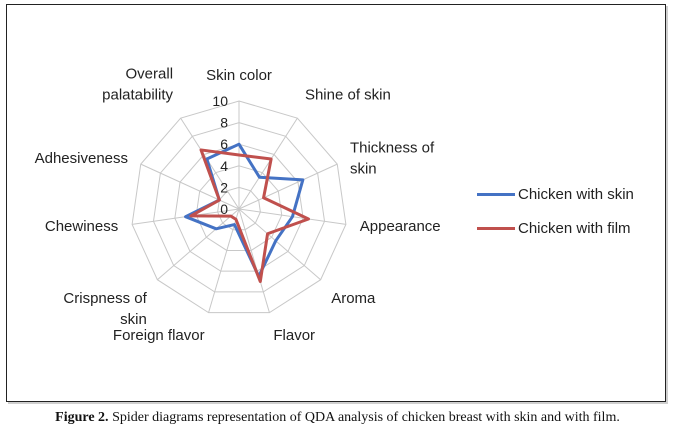 The height and width of the screenshot is (434, 675). I want to click on axis-label: Skin color, so click(239, 75).